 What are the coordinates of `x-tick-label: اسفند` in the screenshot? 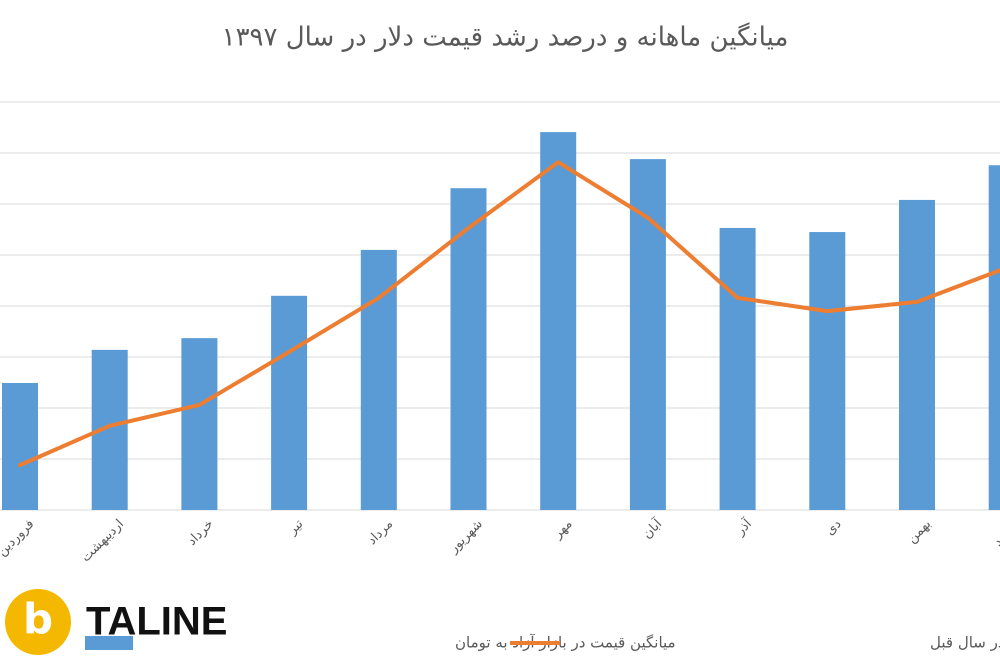 It's located at (995, 533).